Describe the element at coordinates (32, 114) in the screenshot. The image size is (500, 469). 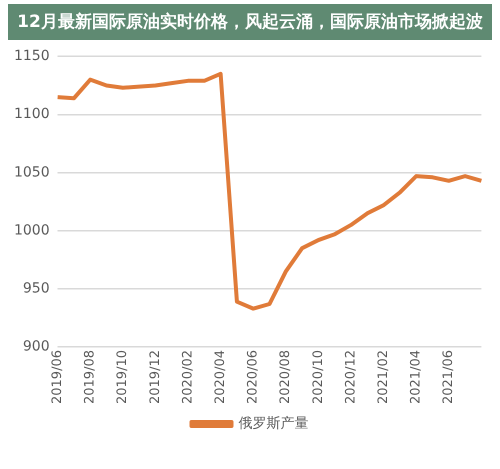
I see `y-tick-label: 1100` at that location.